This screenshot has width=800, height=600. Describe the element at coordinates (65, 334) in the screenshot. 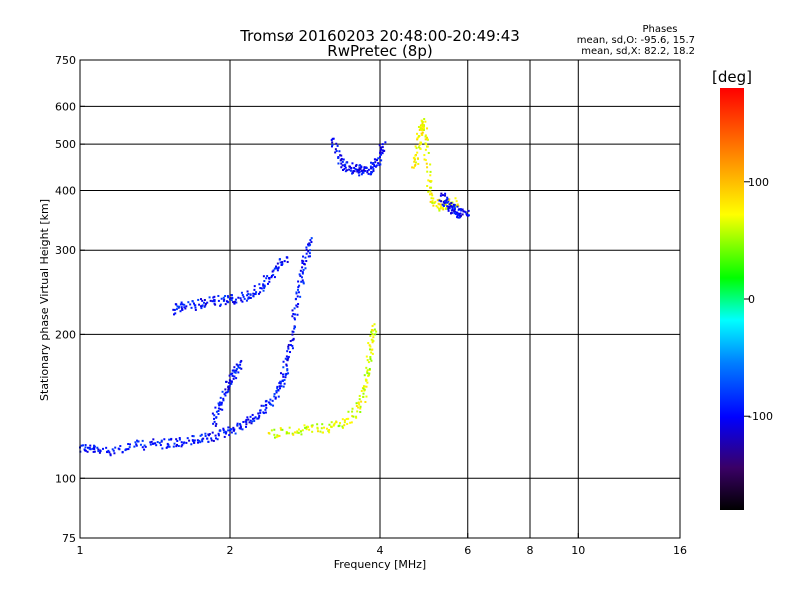

I see `y-tick-label: 200` at that location.